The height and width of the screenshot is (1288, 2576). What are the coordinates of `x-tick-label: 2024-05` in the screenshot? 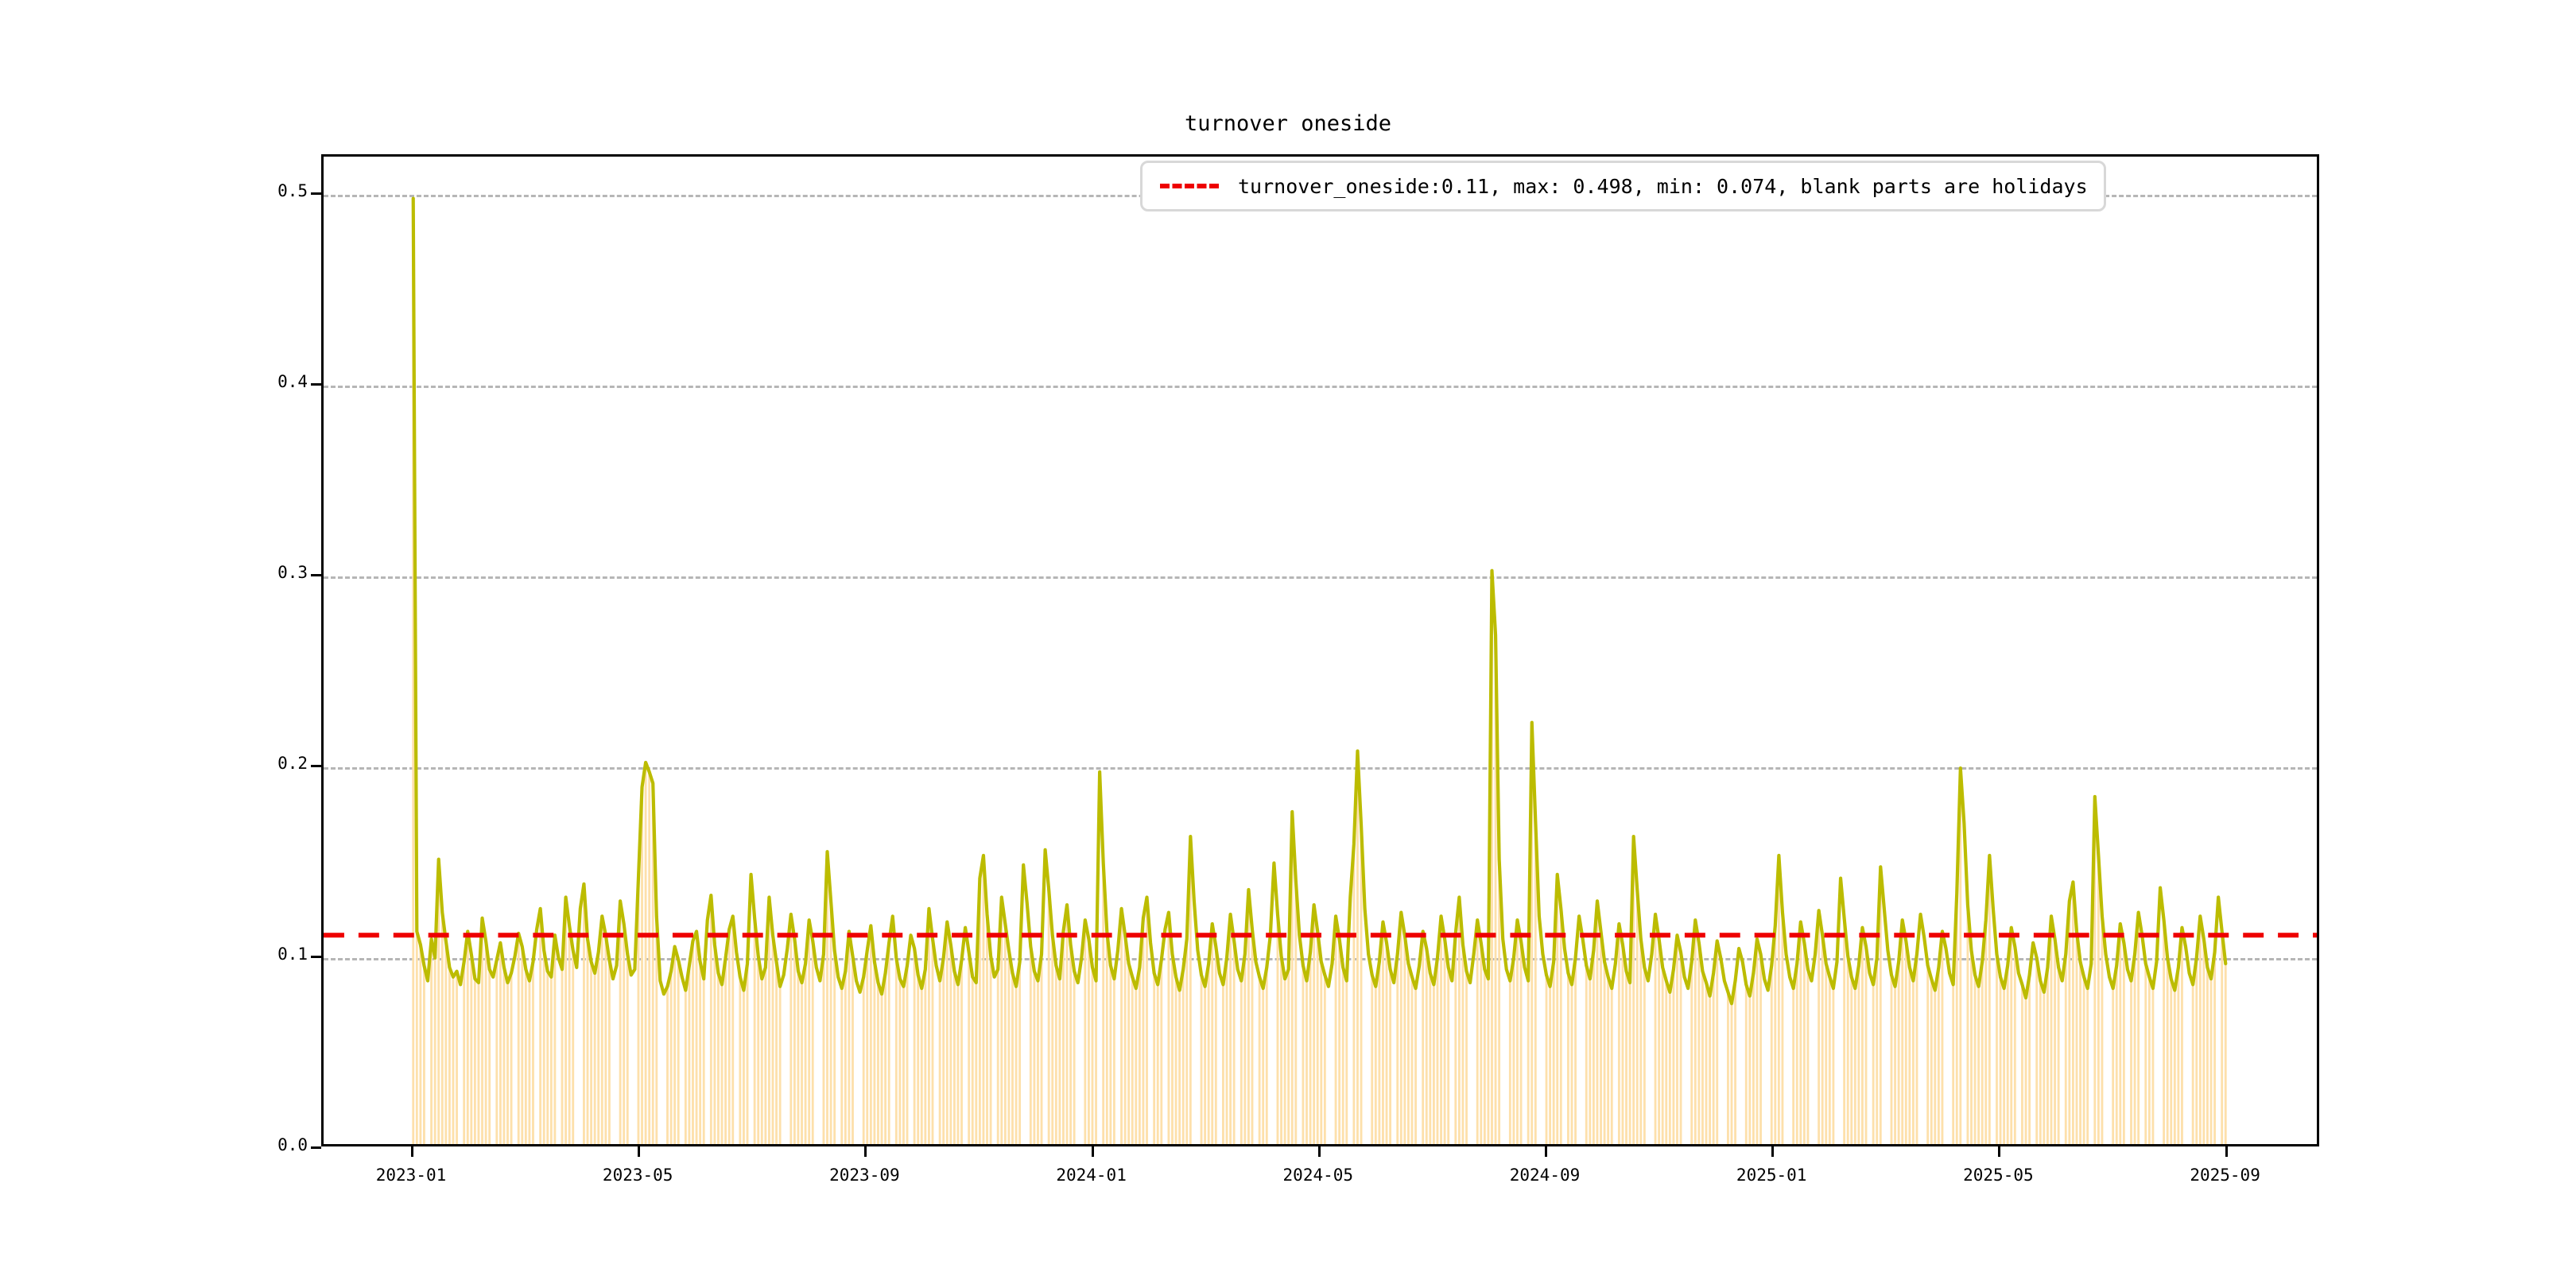 It's located at (1318, 1175).